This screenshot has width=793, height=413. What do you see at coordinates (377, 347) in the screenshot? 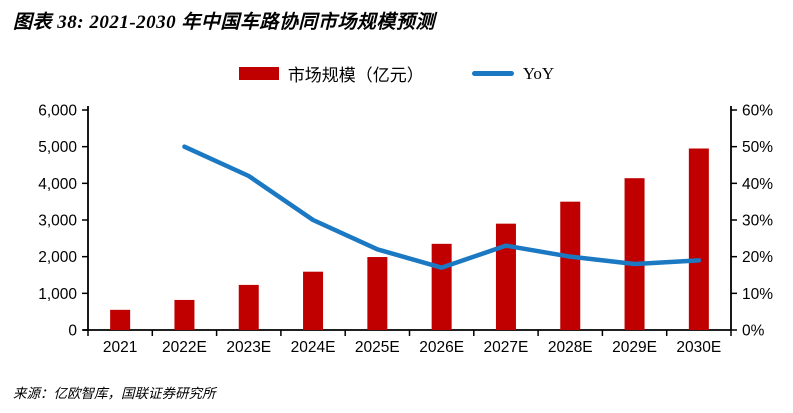
I see `x-axis-label-2025E: 2025E` at bounding box center [377, 347].